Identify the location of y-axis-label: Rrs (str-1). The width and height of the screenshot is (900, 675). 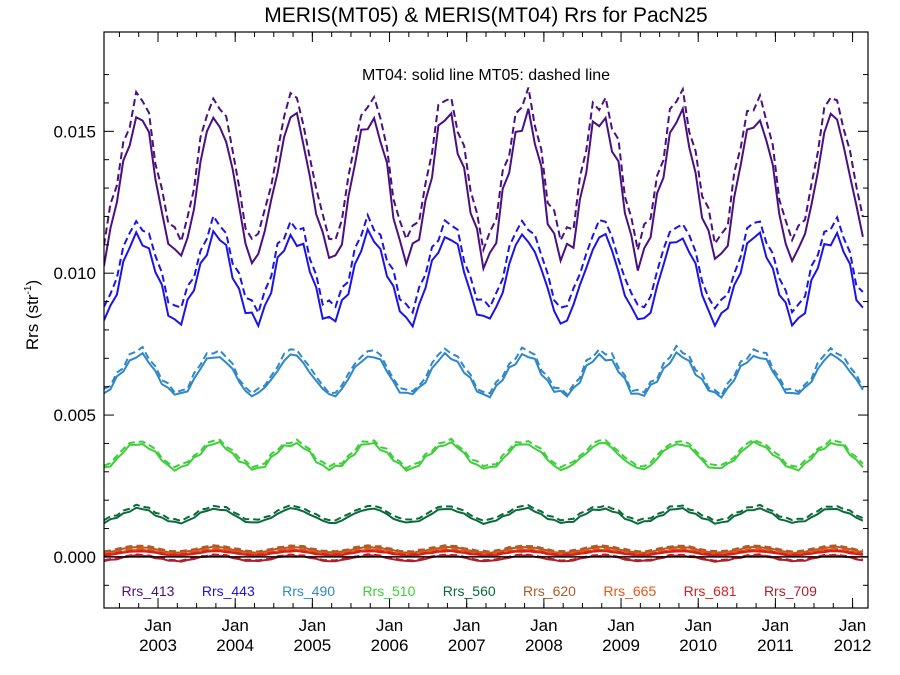
(32, 315).